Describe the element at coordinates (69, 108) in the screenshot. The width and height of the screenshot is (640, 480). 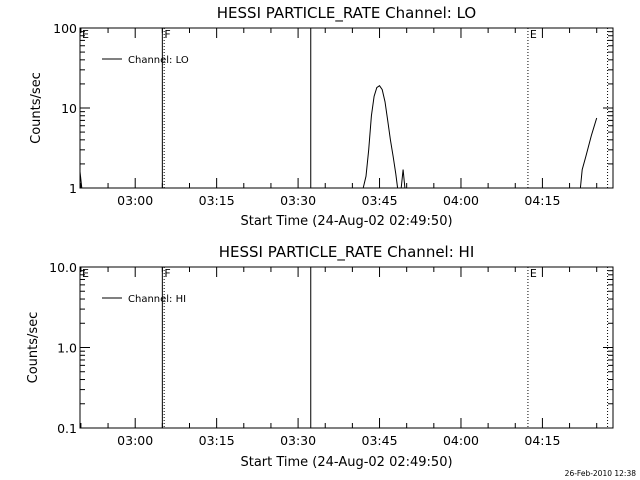
I see `y-tick-label: 10` at that location.